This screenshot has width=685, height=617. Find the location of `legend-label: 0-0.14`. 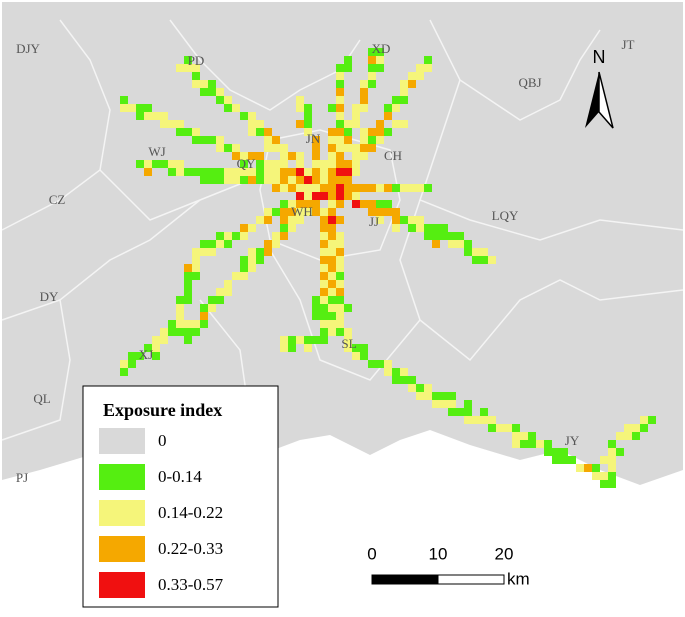

legend-label: 0-0.14 is located at coordinates (180, 476).